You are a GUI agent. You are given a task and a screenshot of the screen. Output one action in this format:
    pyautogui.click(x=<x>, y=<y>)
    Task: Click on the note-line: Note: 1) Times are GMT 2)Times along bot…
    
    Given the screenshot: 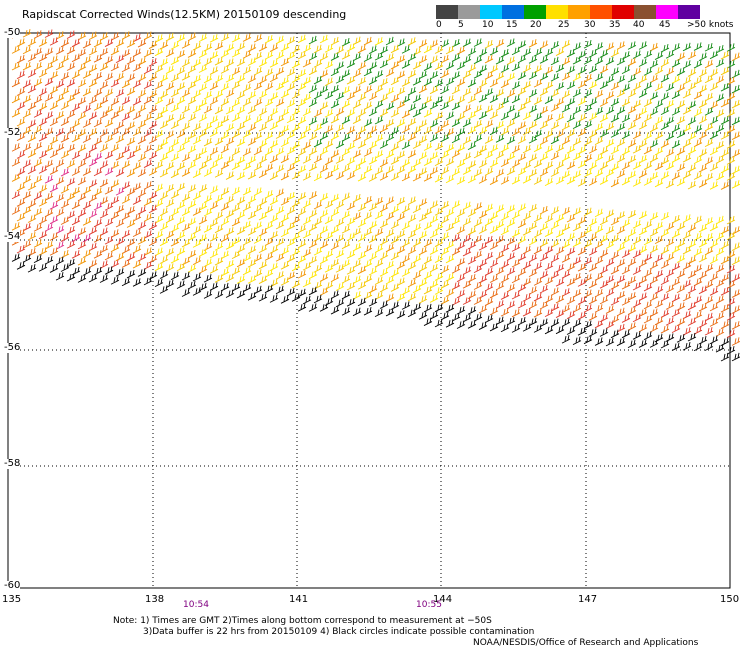 What is the action you would take?
    pyautogui.click(x=302, y=621)
    